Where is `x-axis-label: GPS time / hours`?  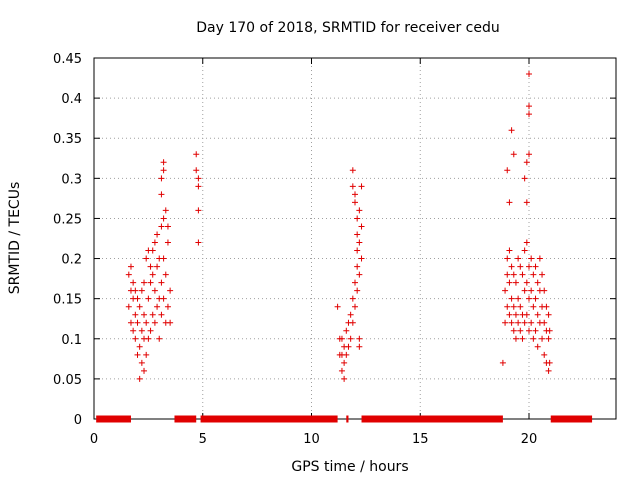 x-axis-label: GPS time / hours is located at coordinates (349, 467).